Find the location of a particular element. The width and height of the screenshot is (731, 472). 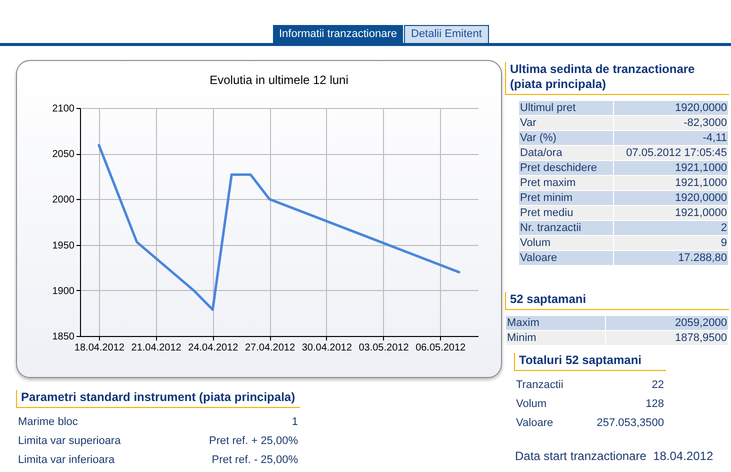

text: Parametri standard instrument (piata principala) is located at coordinates (158, 399).